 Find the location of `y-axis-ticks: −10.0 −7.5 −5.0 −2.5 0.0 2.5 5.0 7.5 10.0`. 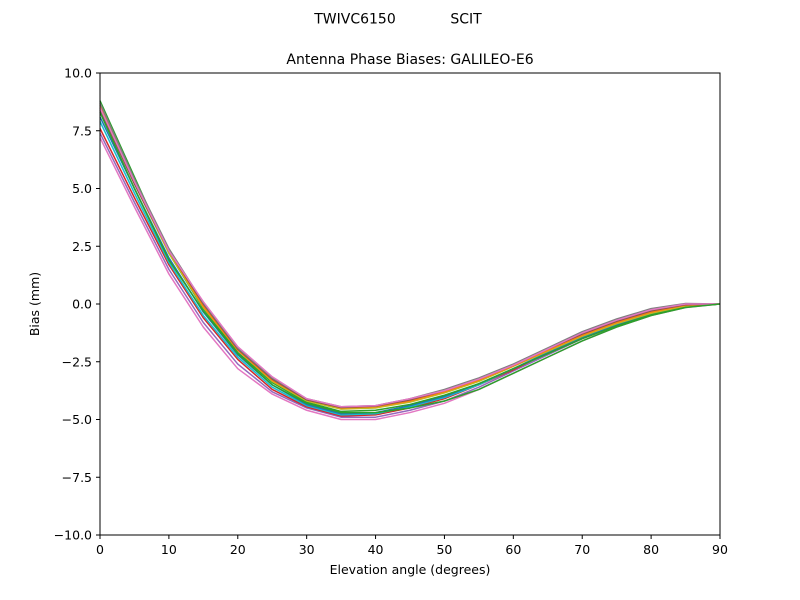

y-axis-ticks: −10.0 −7.5 −5.0 −2.5 0.0 2.5 5.0 7.5 10.0 is located at coordinates (77, 304).